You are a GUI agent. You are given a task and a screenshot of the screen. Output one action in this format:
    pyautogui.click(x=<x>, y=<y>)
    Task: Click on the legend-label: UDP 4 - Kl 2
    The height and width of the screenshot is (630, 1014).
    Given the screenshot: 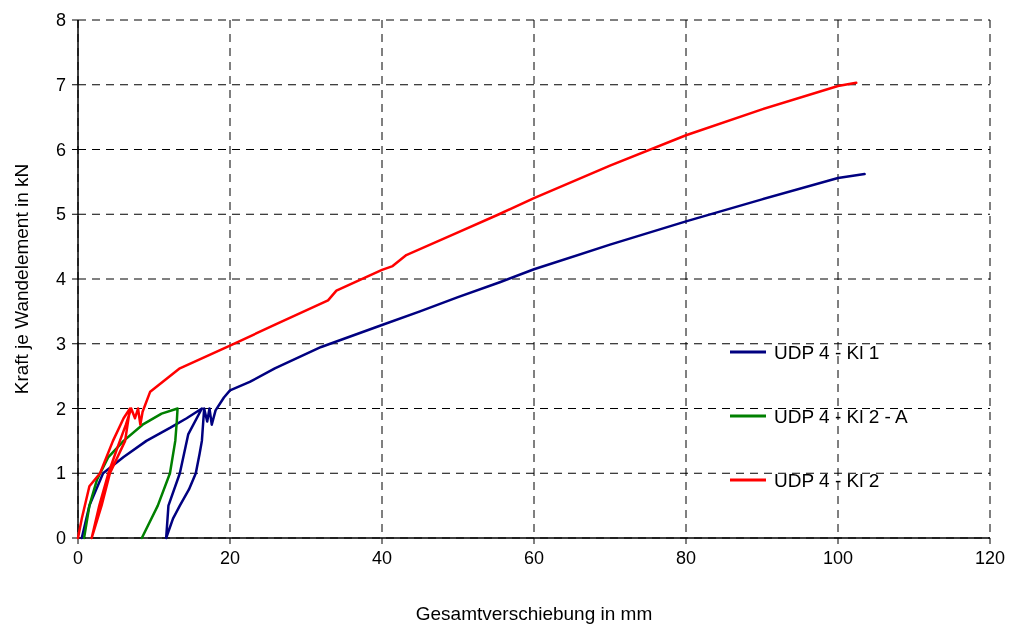 What is the action you would take?
    pyautogui.click(x=827, y=480)
    